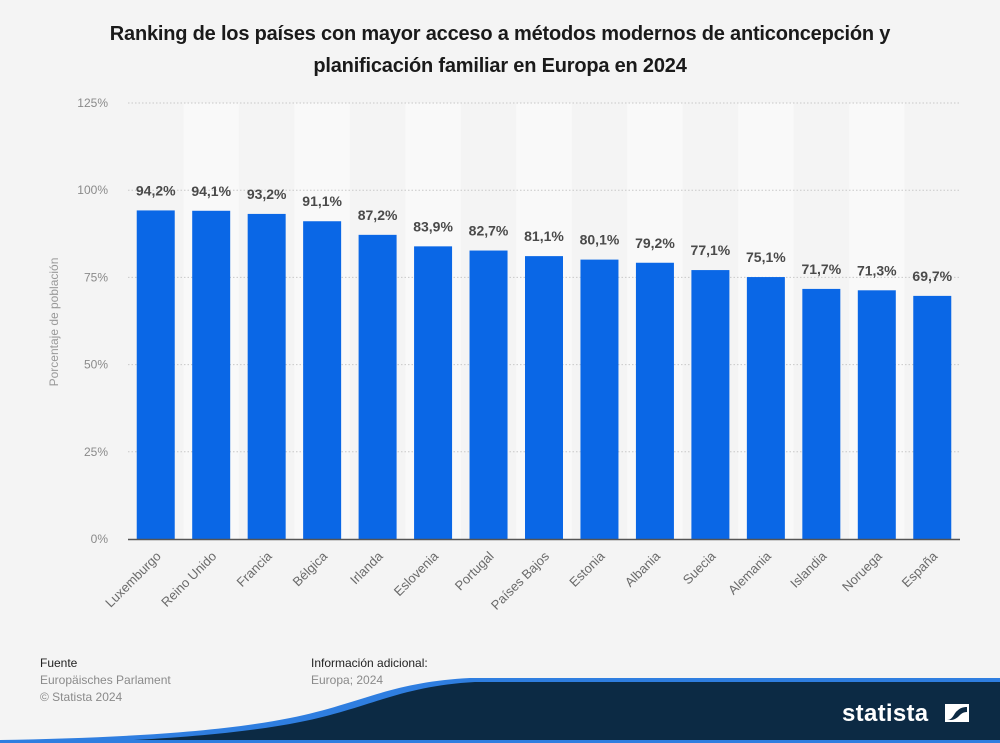 The image size is (1000, 743). I want to click on category-label: Francia, so click(255, 569).